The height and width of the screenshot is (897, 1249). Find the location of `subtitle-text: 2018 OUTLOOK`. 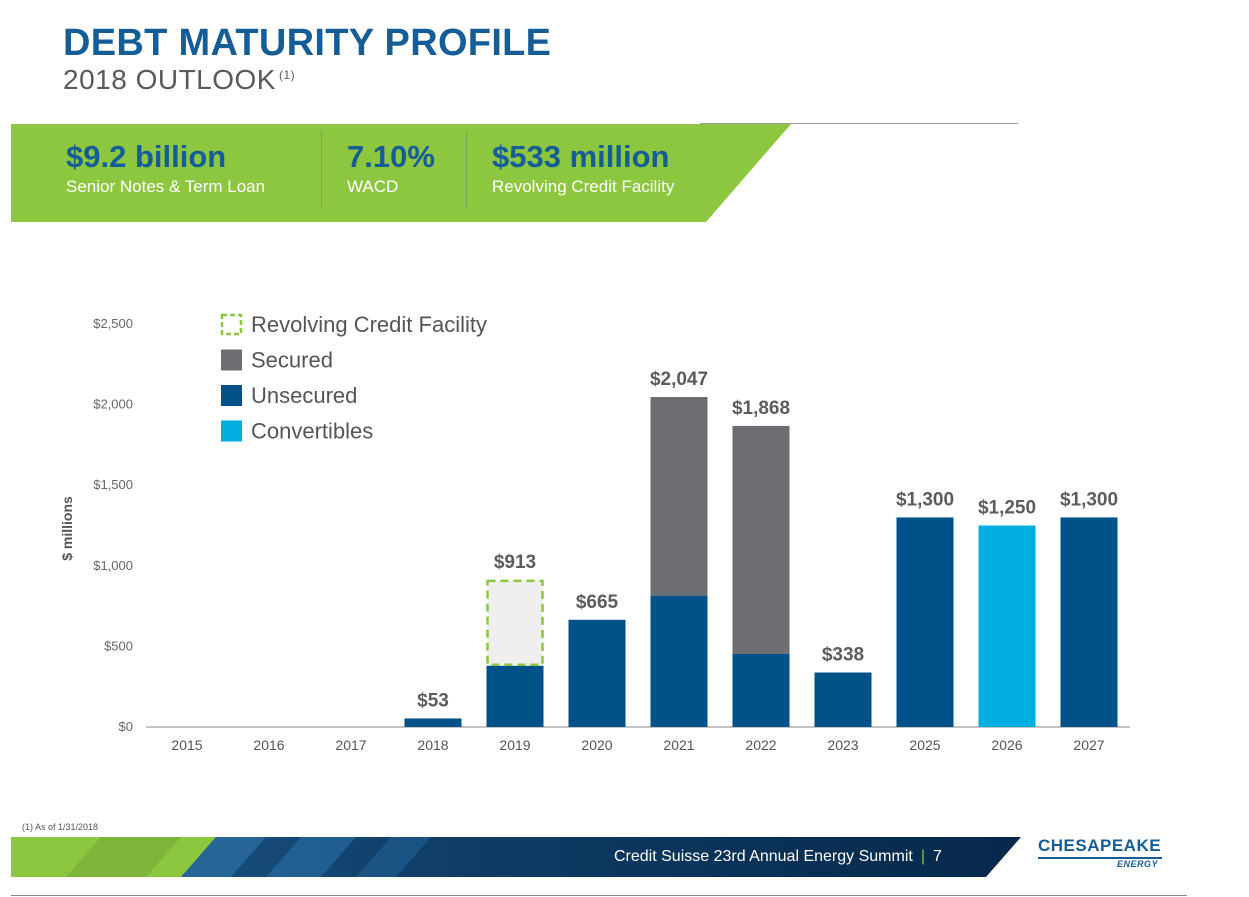

subtitle-text: 2018 OUTLOOK is located at coordinates (169, 79).